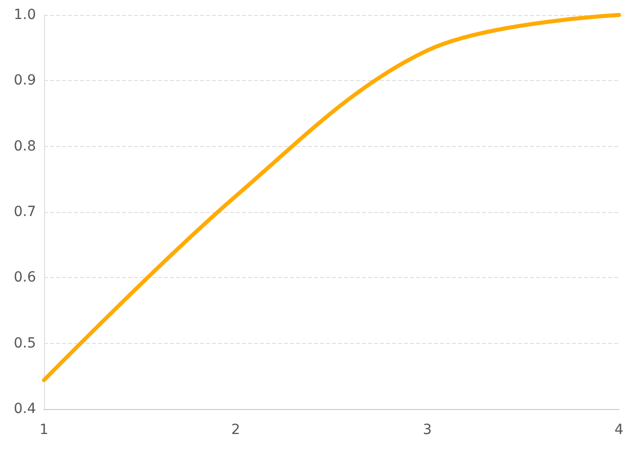  Describe the element at coordinates (44, 430) in the screenshot. I see `x-tick-label: 1` at that location.